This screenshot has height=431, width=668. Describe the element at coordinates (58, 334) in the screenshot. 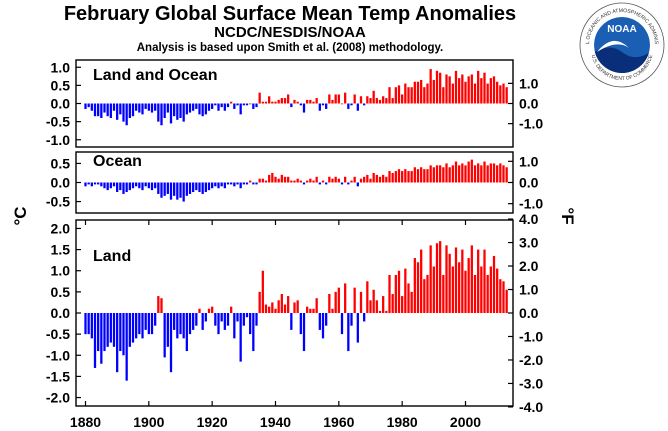

I see `y-tick-label-left: -0.5` at that location.